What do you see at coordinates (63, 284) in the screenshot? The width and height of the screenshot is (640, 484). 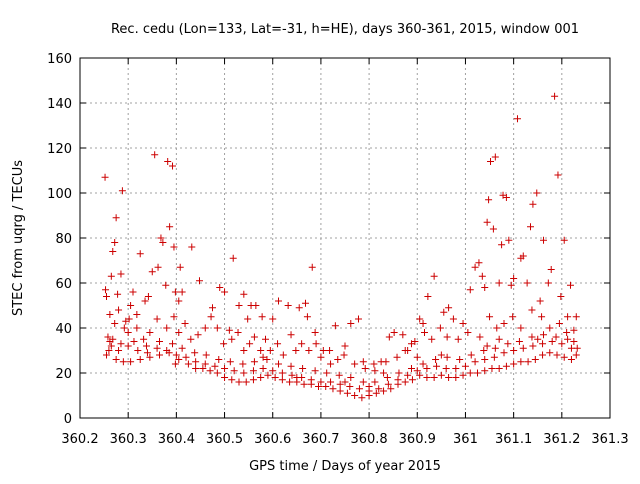 I see `y-tick-label: 60` at bounding box center [63, 284].